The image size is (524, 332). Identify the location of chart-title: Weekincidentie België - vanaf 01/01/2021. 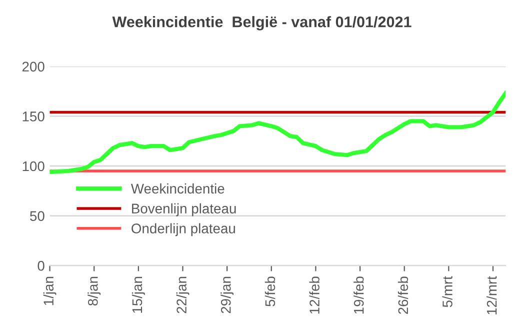
(262, 23).